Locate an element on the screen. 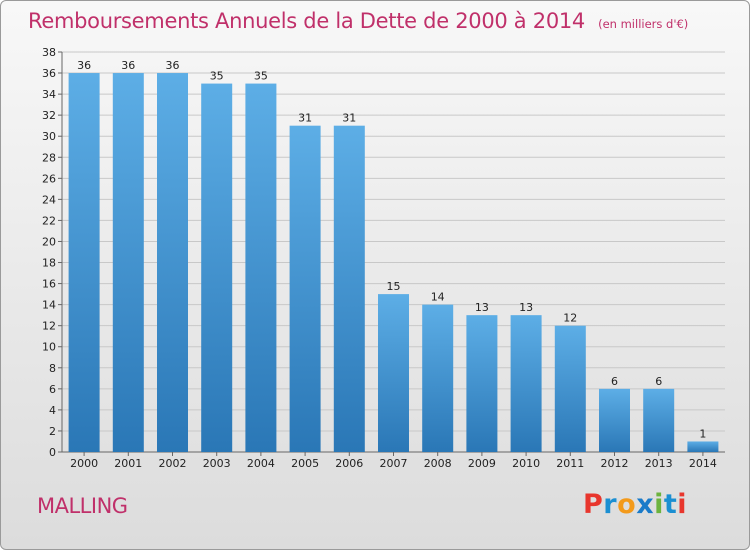 Image resolution: width=750 pixels, height=550 pixels. y-tick-label: 14 is located at coordinates (49, 305).